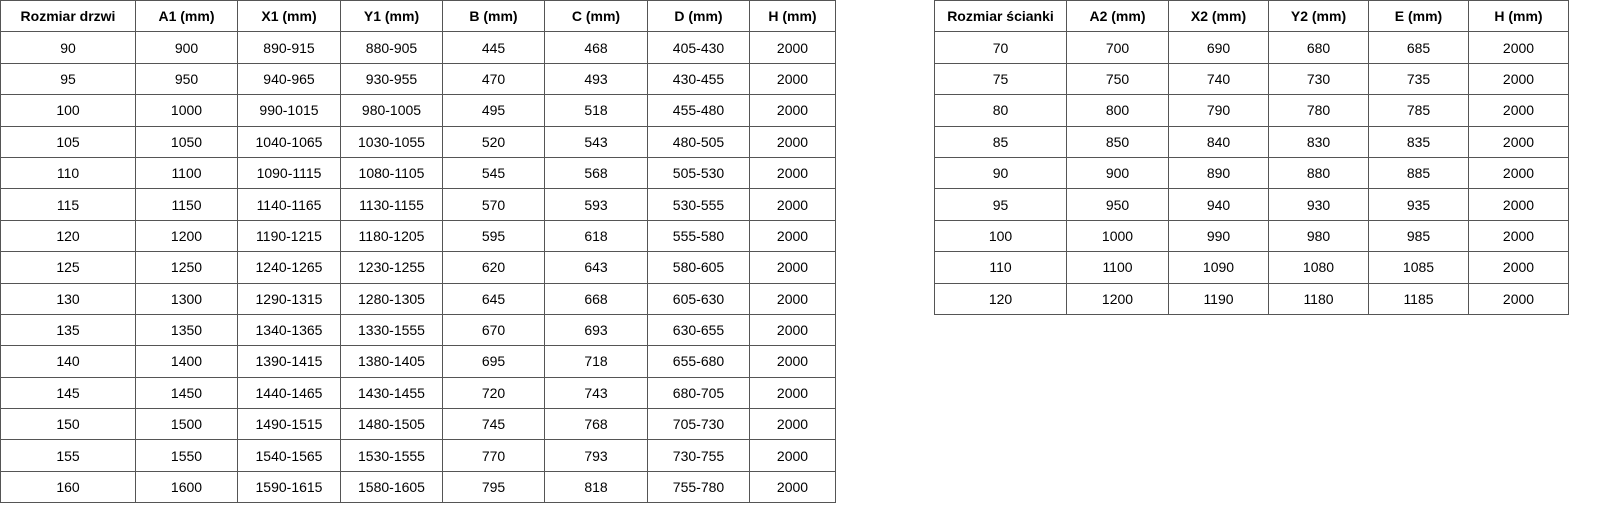 Image resolution: width=1600 pixels, height=514 pixels. I want to click on table-cell: 155, so click(68, 455).